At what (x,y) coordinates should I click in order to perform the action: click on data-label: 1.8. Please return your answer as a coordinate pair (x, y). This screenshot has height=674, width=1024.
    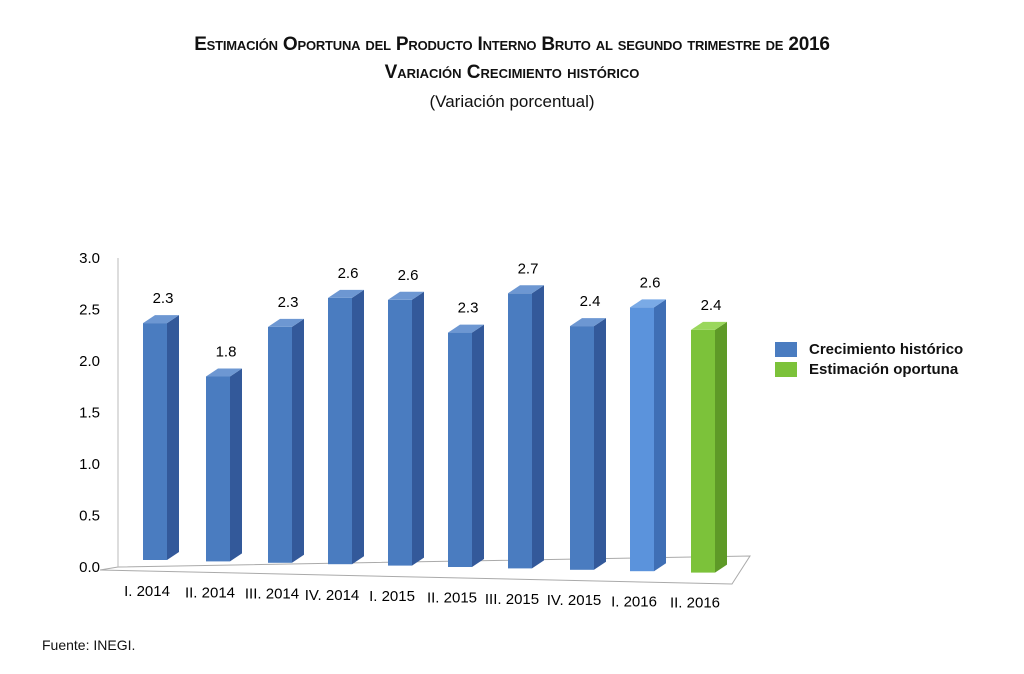
    Looking at the image, I should click on (226, 352).